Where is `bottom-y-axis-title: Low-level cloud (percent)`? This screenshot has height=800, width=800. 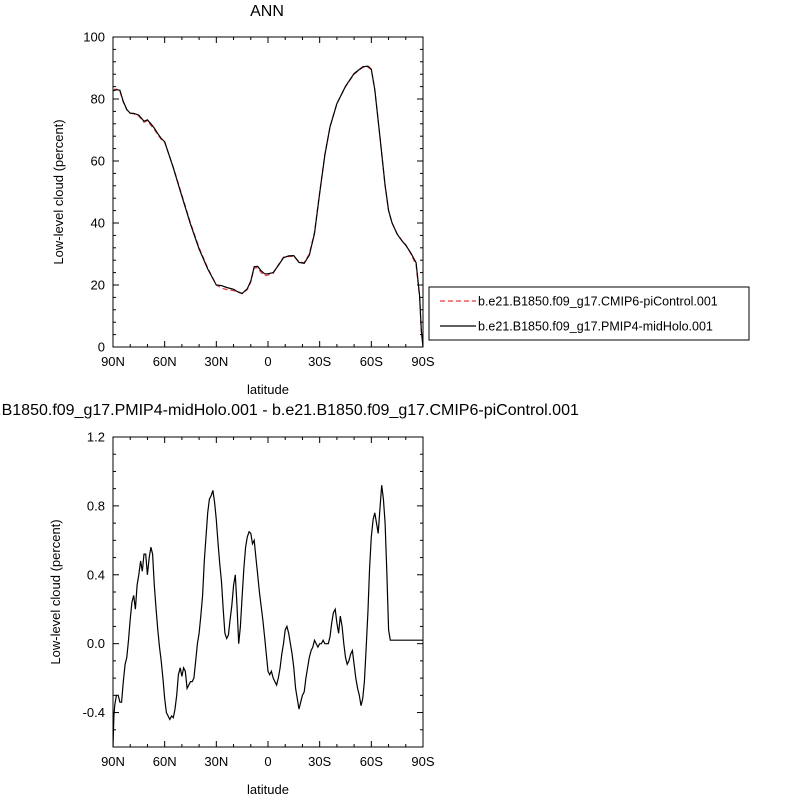
bottom-y-axis-title: Low-level cloud (percent) is located at coordinates (55, 591).